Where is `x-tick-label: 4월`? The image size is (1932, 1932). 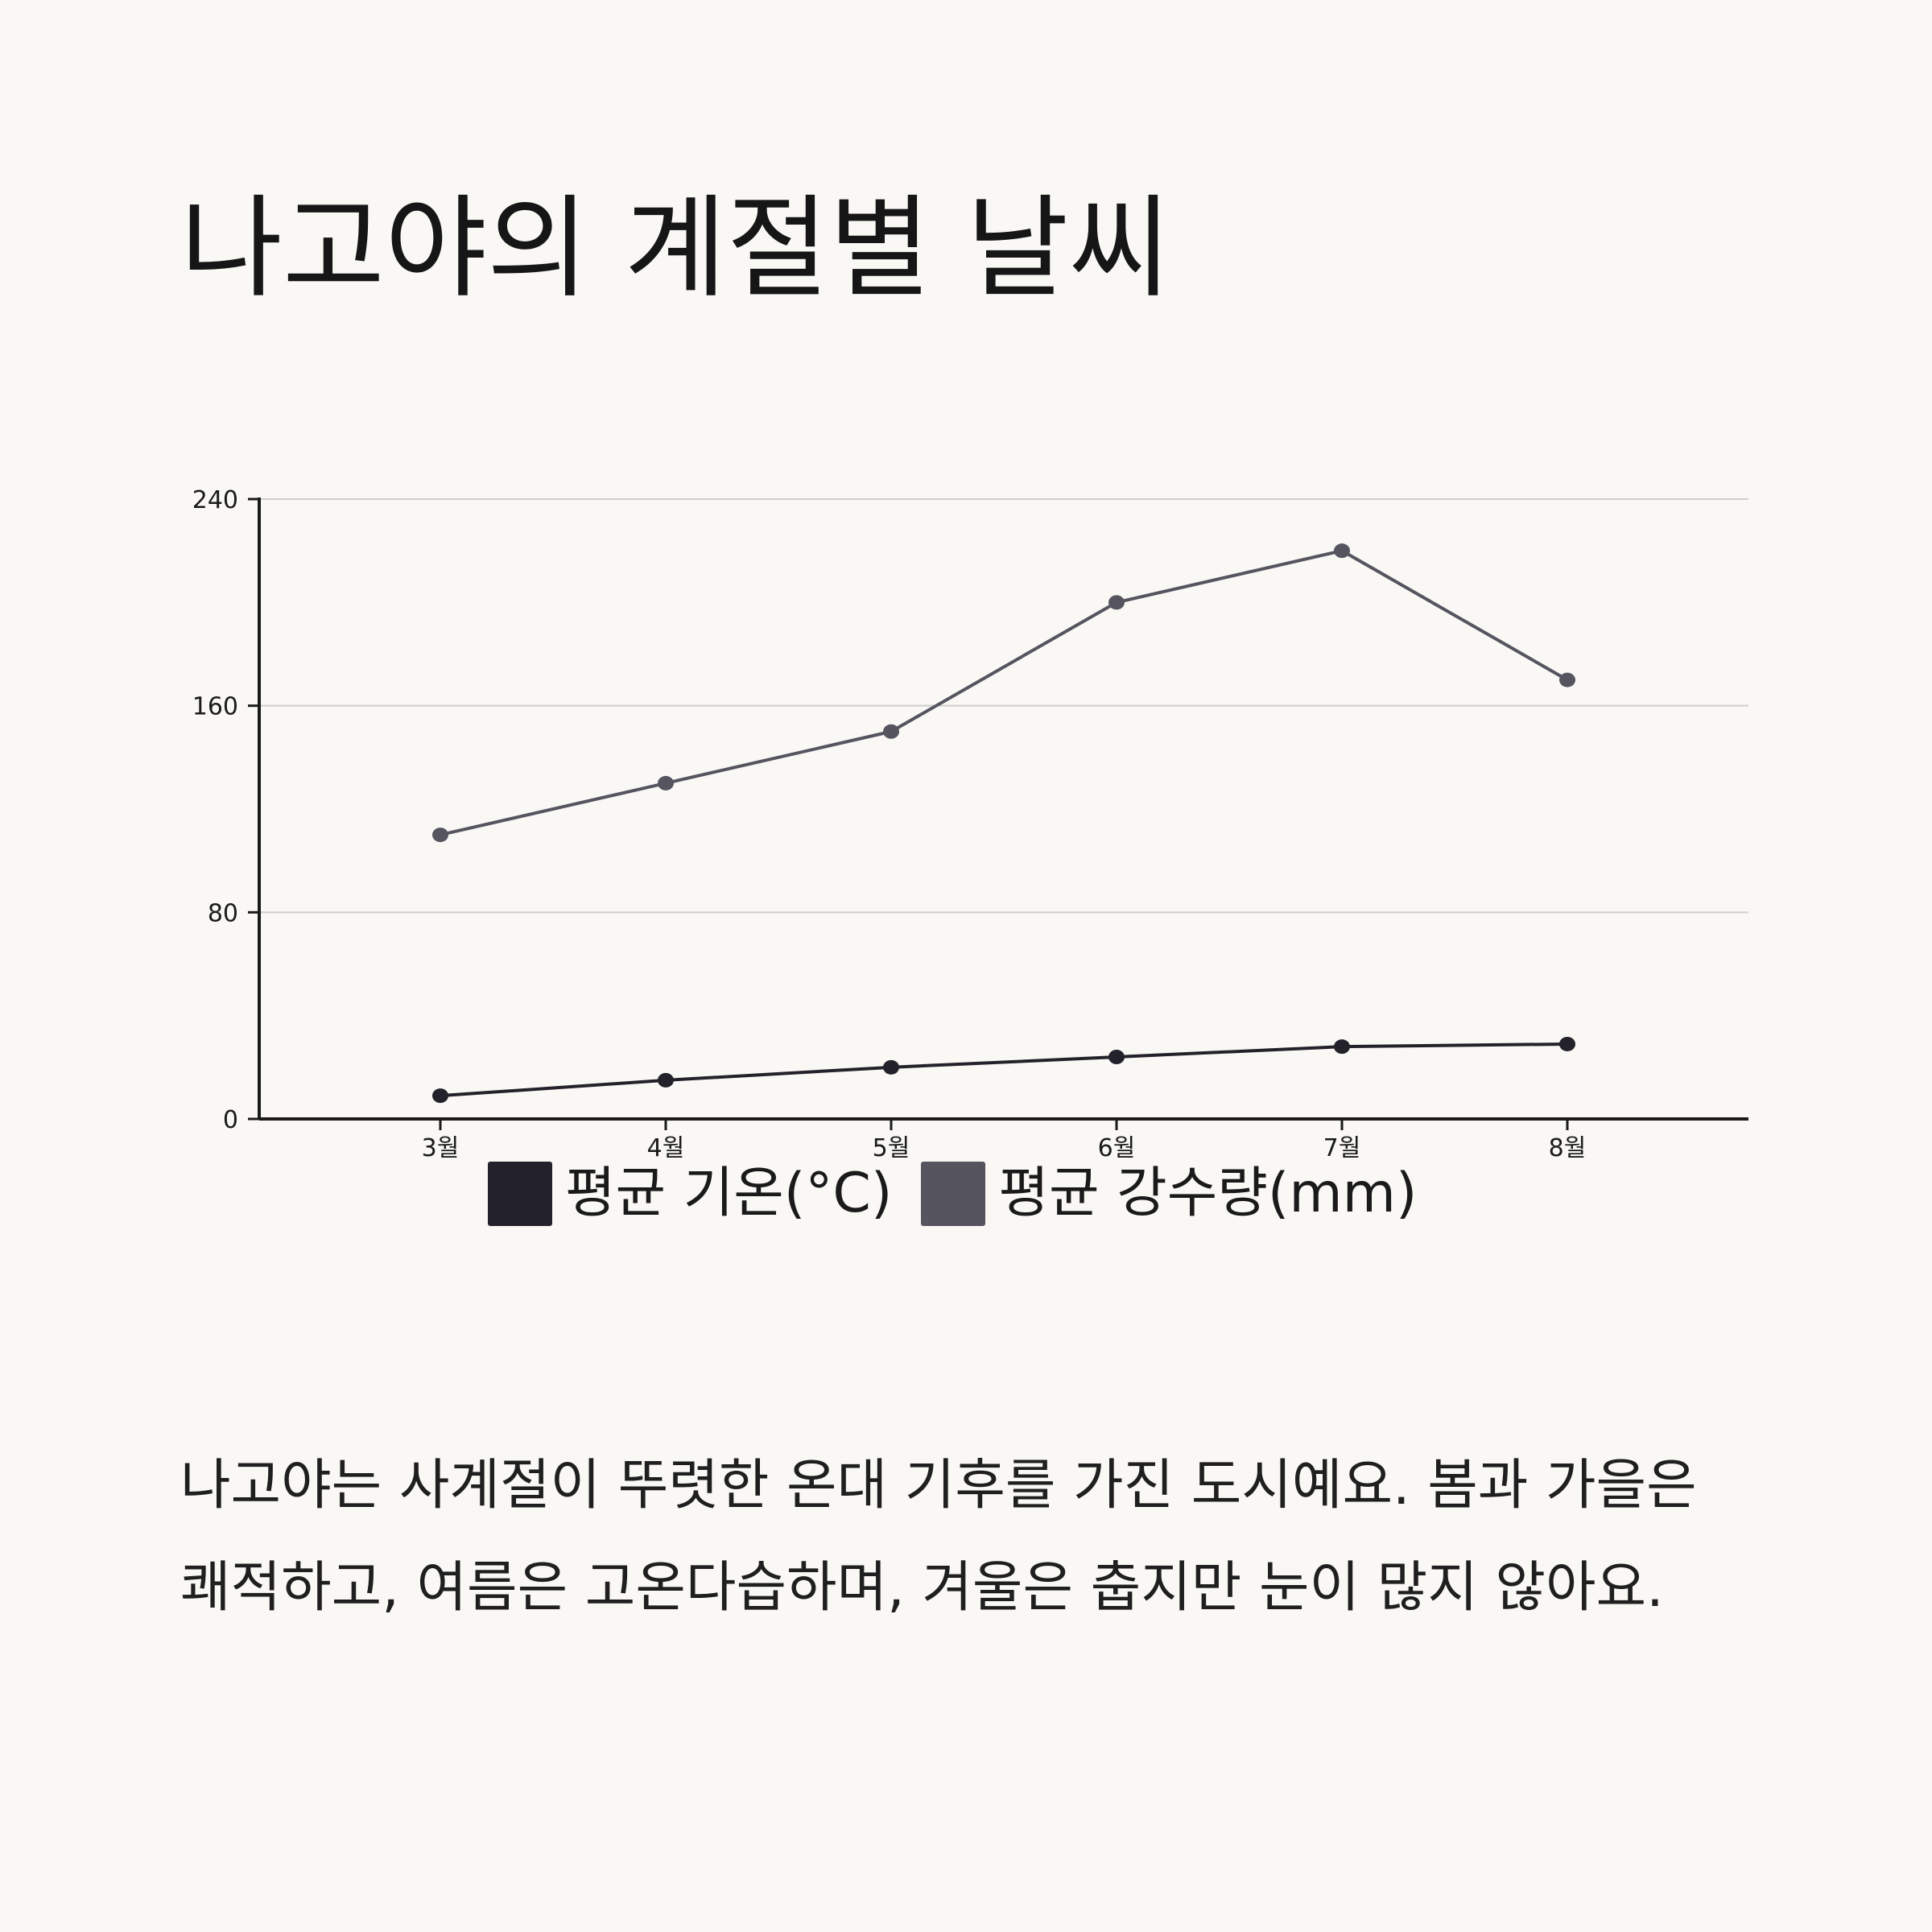 x-tick-label: 4월 is located at coordinates (666, 1148).